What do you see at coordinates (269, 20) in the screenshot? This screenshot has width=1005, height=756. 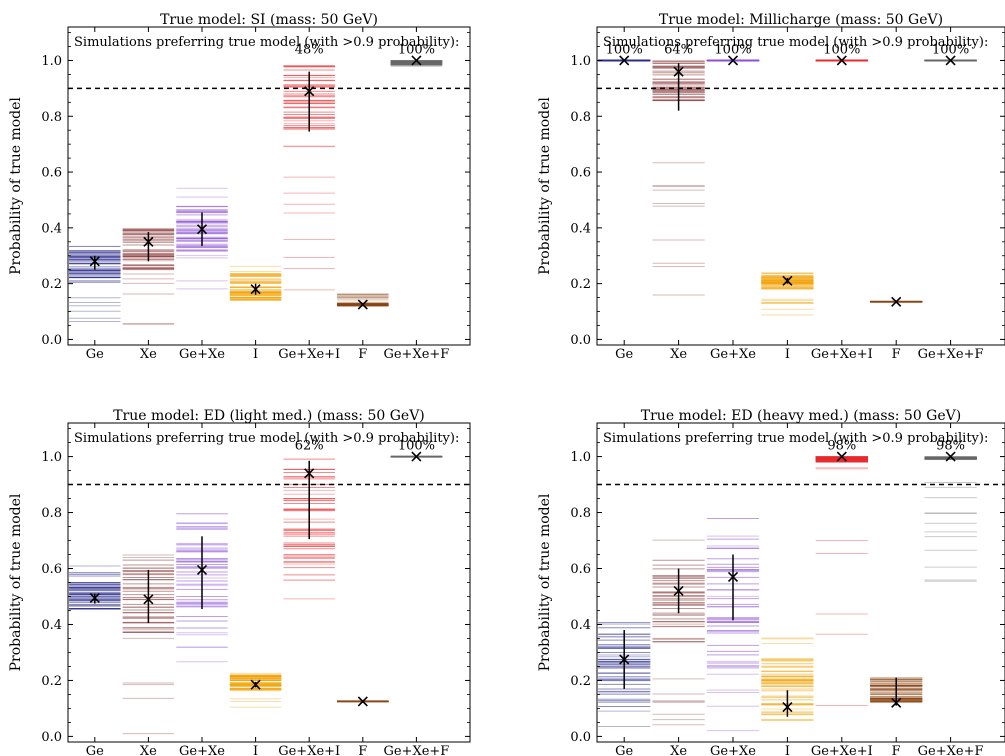 I see `panel-title: True model: SI (mass: 50 GeV)` at bounding box center [269, 20].